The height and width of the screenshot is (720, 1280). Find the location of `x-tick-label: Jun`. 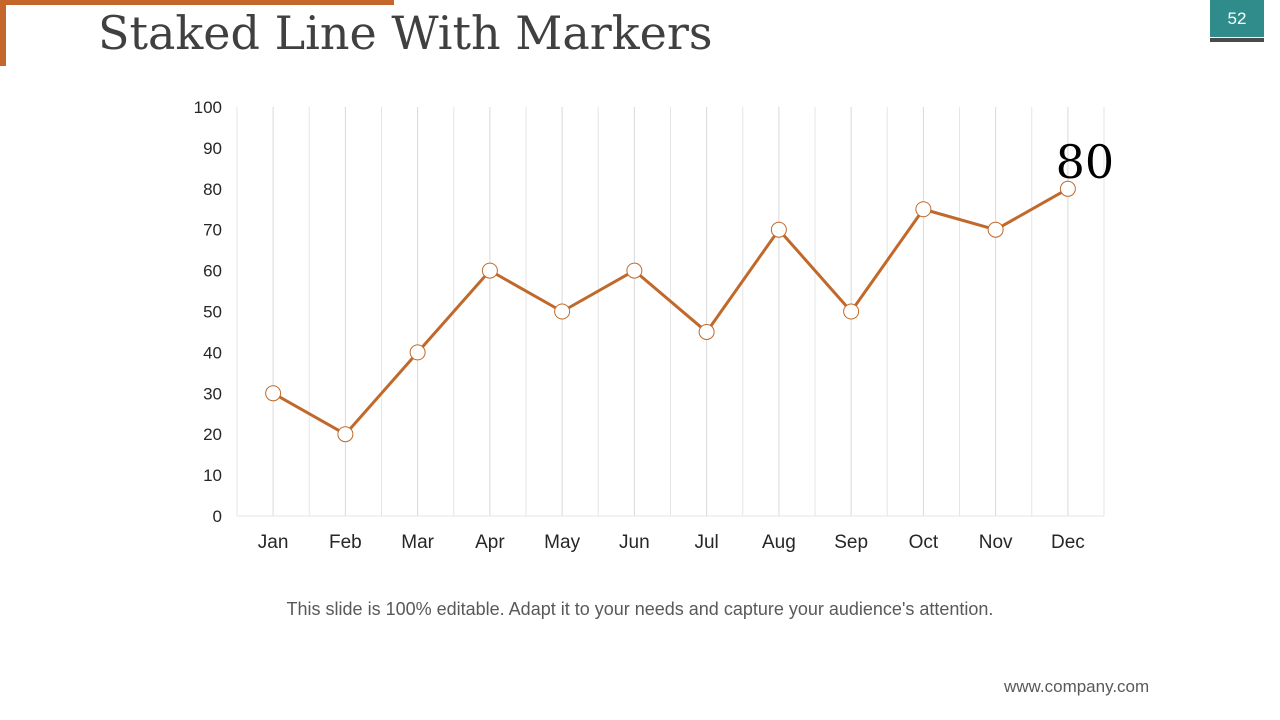

x-tick-label: Jun is located at coordinates (634, 542).